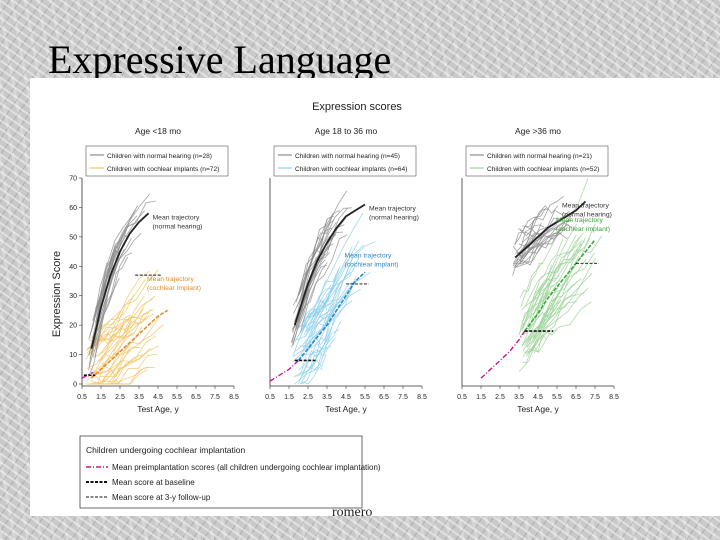 The image size is (720, 540). What do you see at coordinates (587, 215) in the screenshot?
I see `annotation-normal-line2: (normal hearing)` at bounding box center [587, 215].